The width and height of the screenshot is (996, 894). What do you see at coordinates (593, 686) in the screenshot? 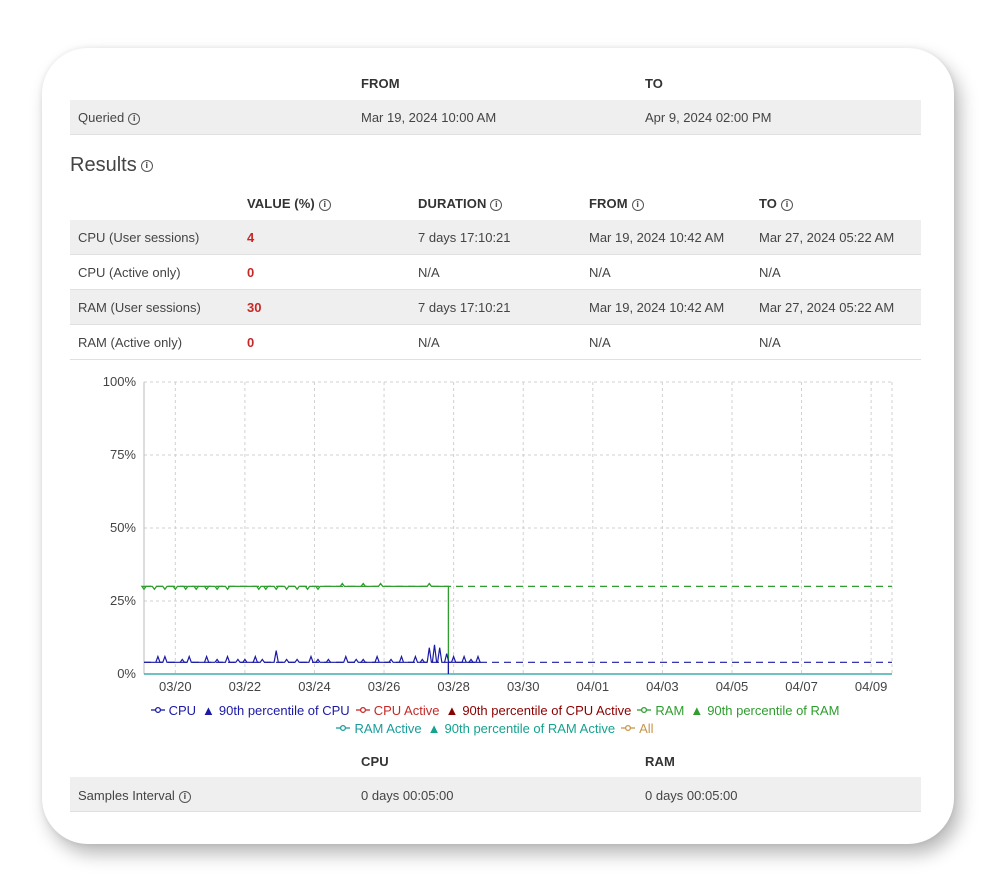
I see `x-tick-label: 04/01` at bounding box center [593, 686].